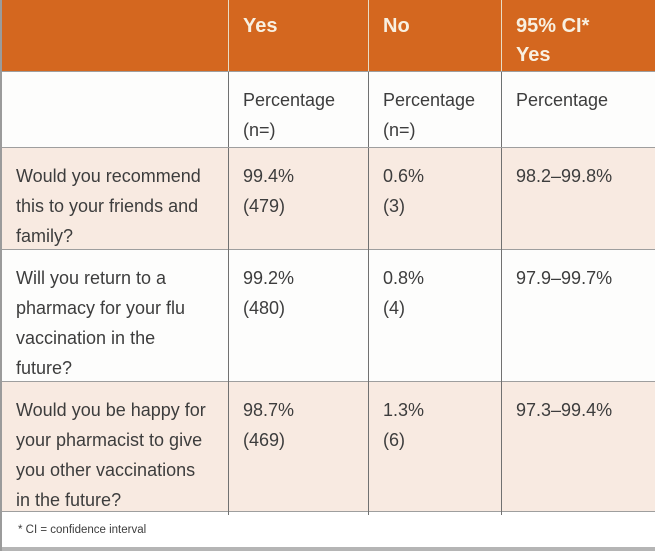 The image size is (660, 551). Describe the element at coordinates (299, 316) in the screenshot. I see `yes-value-cell: 99.2% (480)` at that location.